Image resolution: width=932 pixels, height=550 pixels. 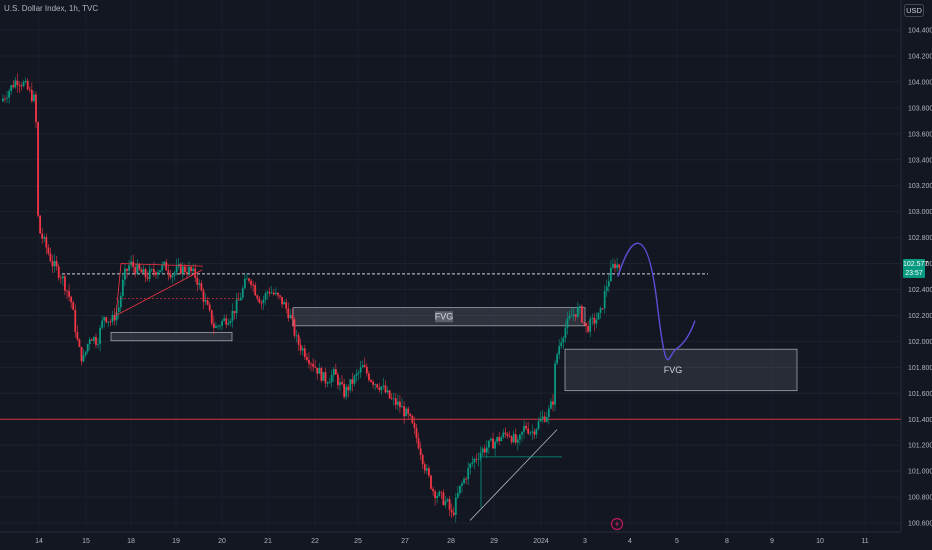 What do you see at coordinates (315, 541) in the screenshot?
I see `time-tick-label: 22` at bounding box center [315, 541].